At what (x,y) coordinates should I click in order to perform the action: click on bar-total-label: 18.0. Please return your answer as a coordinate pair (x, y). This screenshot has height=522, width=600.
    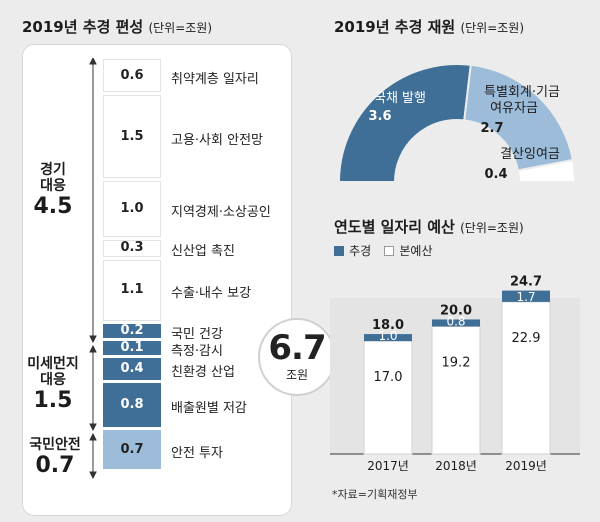
    Looking at the image, I should click on (388, 325).